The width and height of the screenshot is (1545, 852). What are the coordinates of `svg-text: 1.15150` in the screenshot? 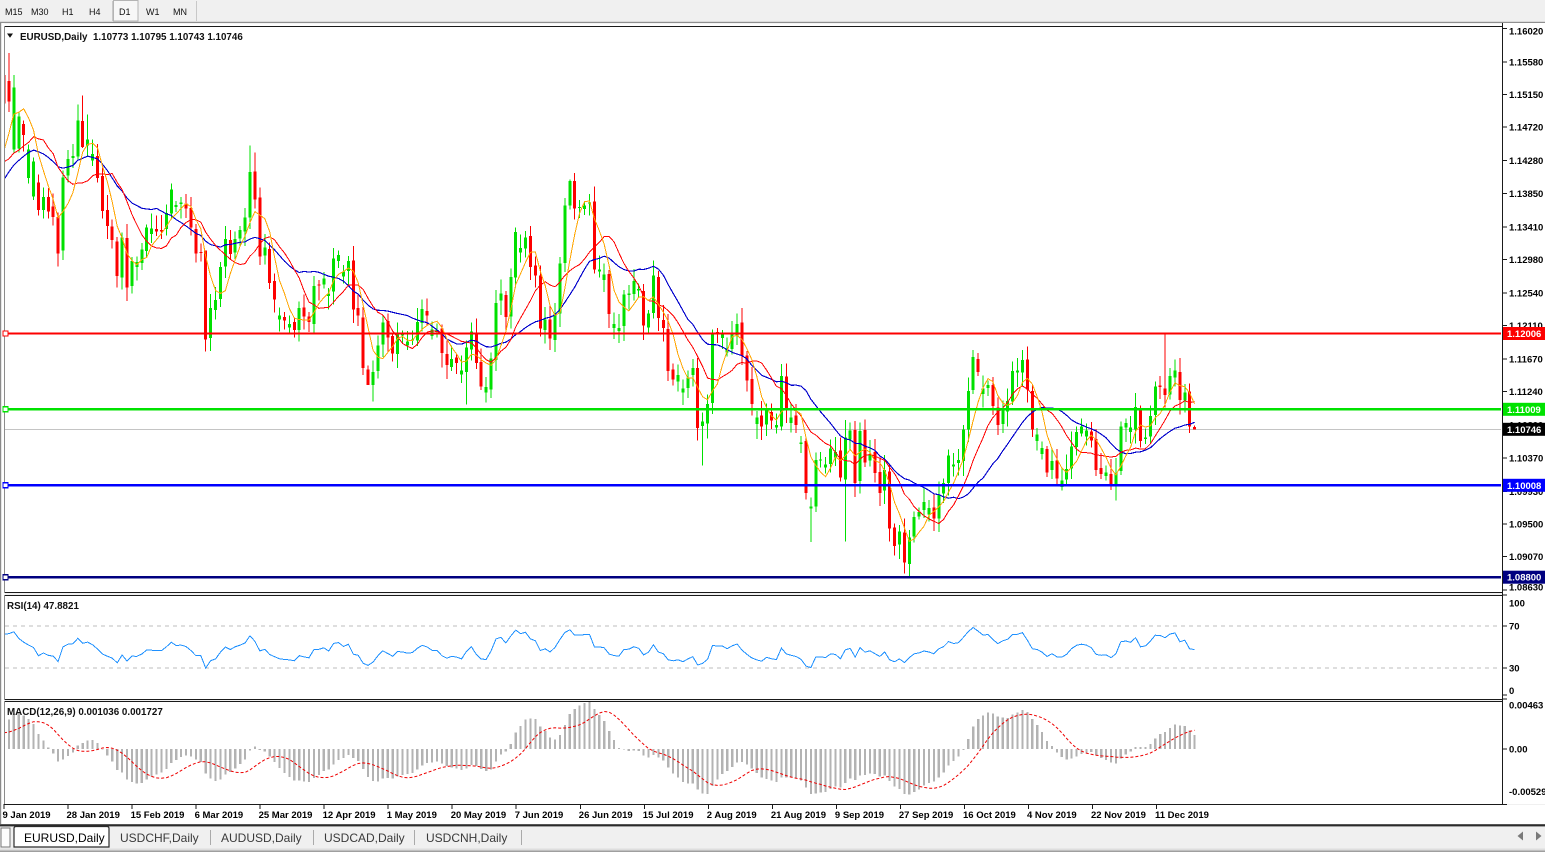 It's located at (1526, 95).